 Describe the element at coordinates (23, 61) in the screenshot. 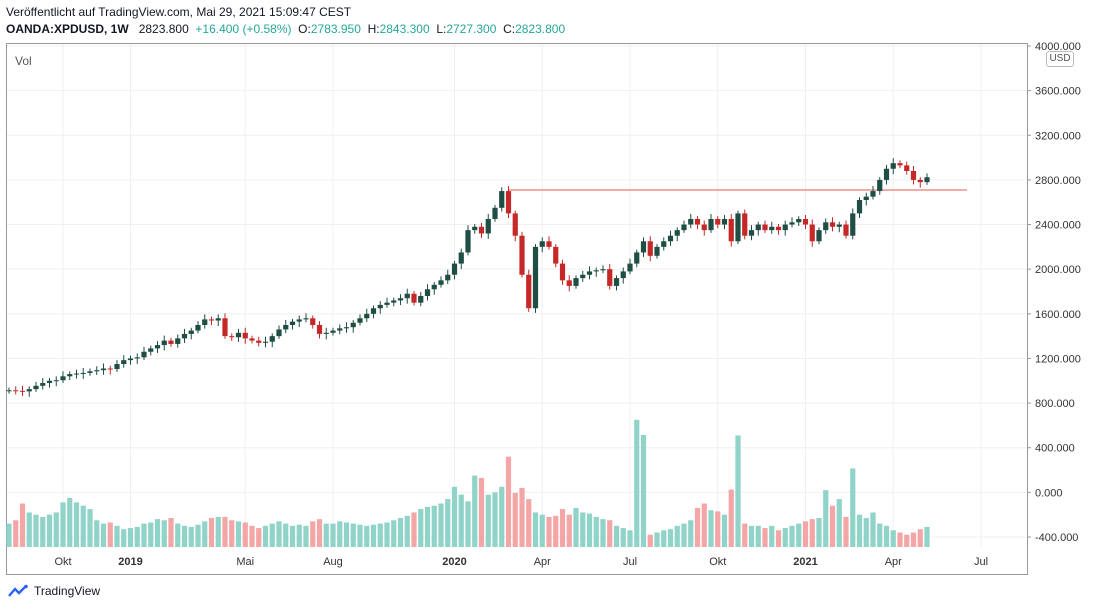

I see `volume-indicator-label: Vol` at that location.